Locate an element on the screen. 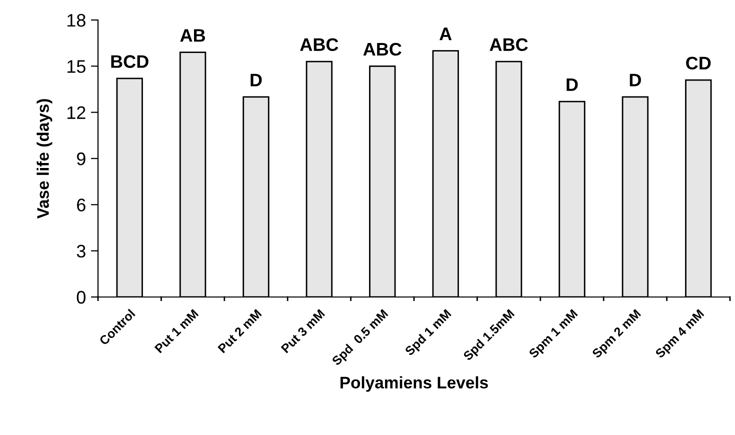 The image size is (735, 435). y-tick-label: 0 is located at coordinates (81, 297).